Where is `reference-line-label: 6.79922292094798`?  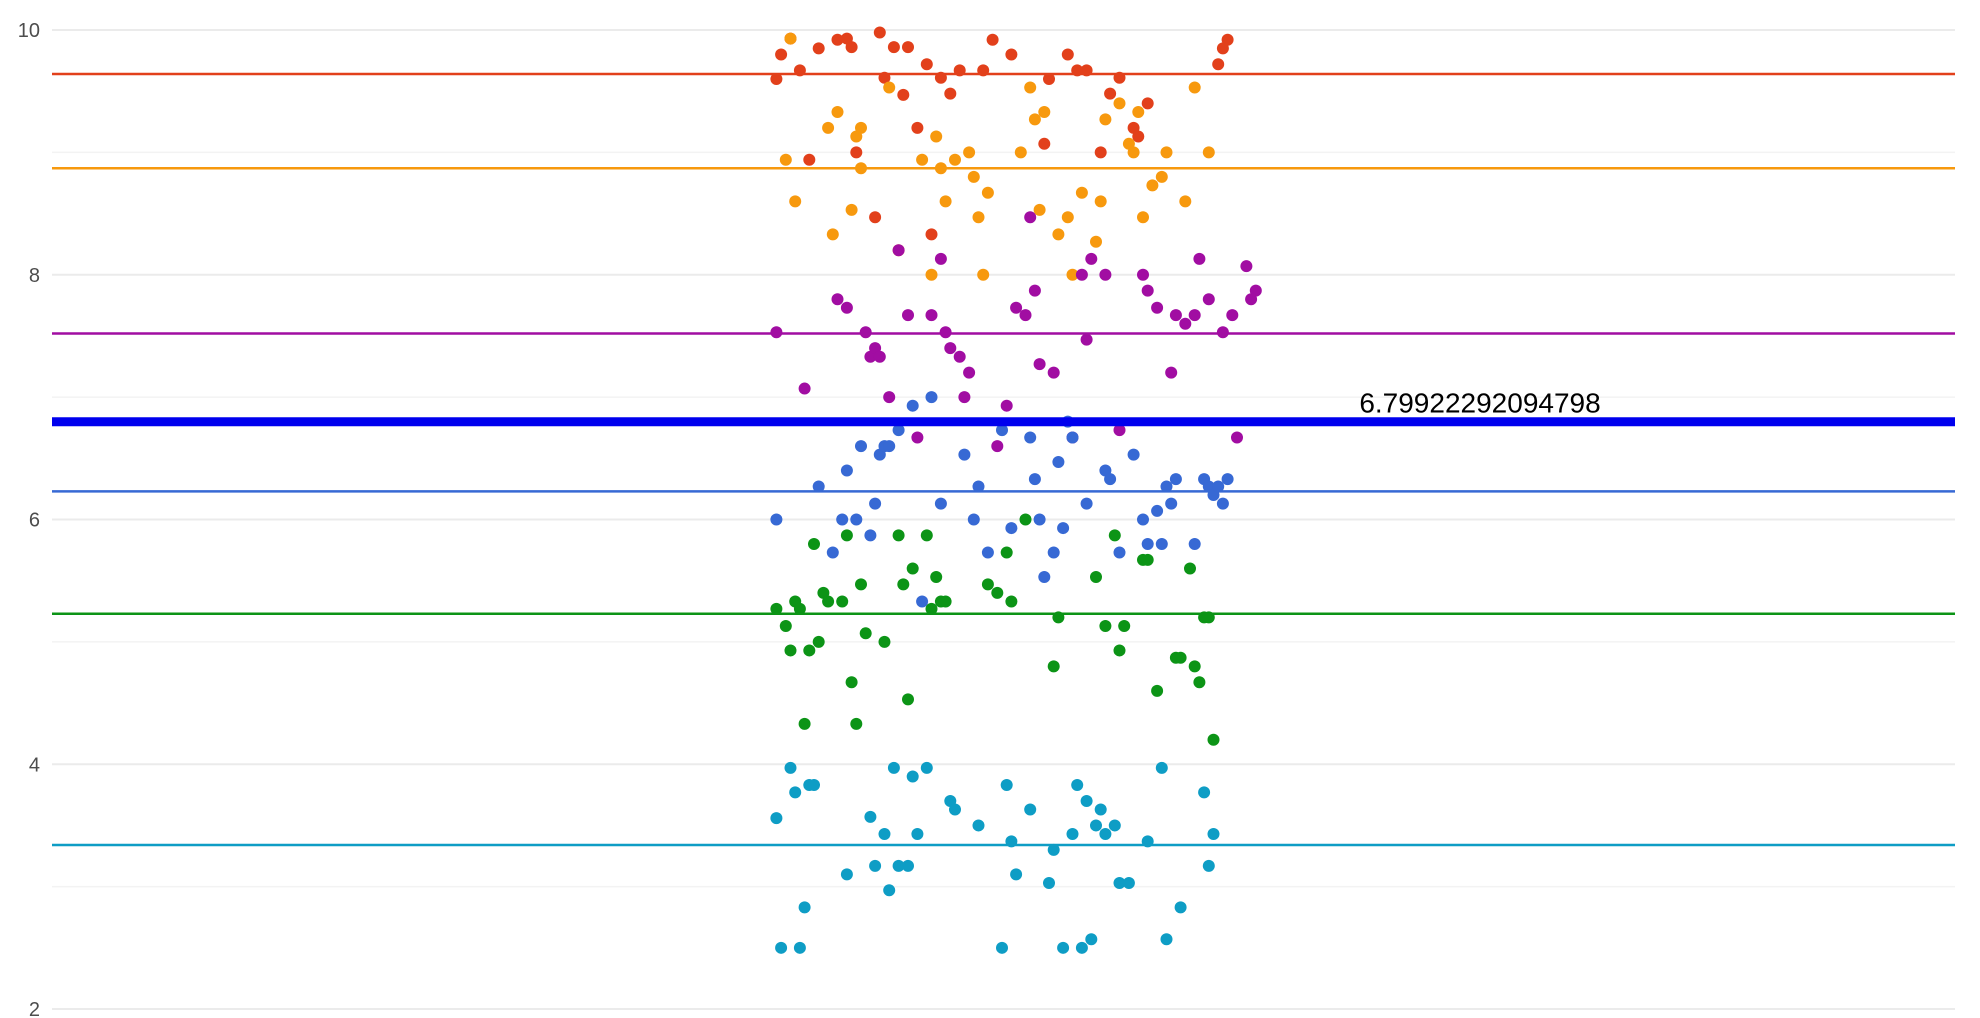
reference-line-label: 6.79922292094798 is located at coordinates (1479, 403).